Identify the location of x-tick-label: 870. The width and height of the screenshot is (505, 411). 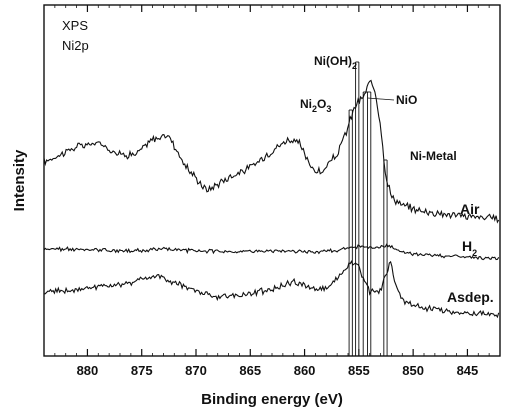
(196, 370).